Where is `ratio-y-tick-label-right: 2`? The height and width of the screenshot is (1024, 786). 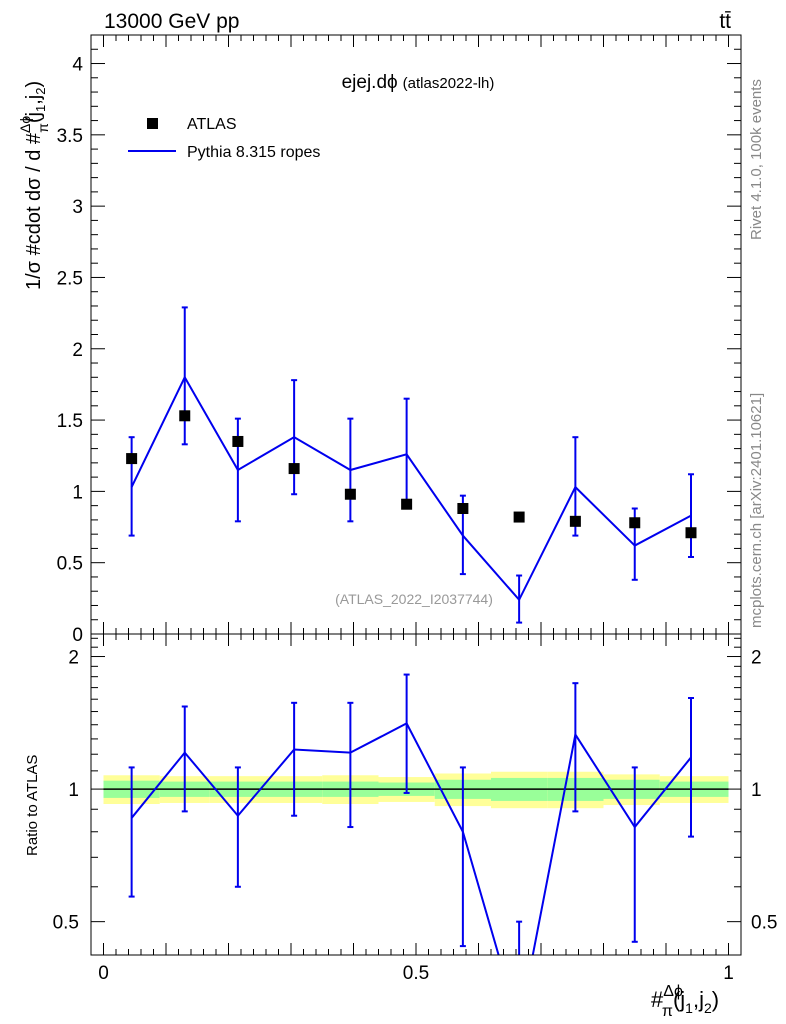
ratio-y-tick-label-right: 2 is located at coordinates (756, 658).